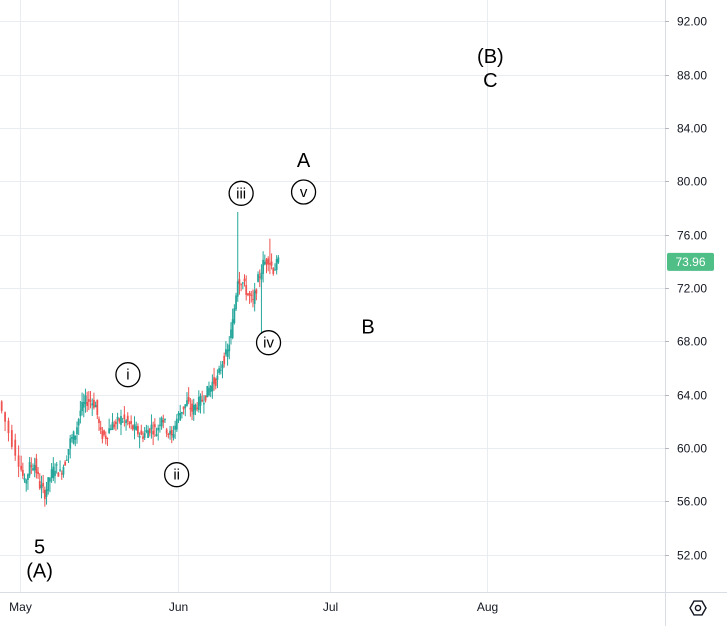 Image resolution: width=727 pixels, height=626 pixels. I want to click on gear-icon, so click(698, 608).